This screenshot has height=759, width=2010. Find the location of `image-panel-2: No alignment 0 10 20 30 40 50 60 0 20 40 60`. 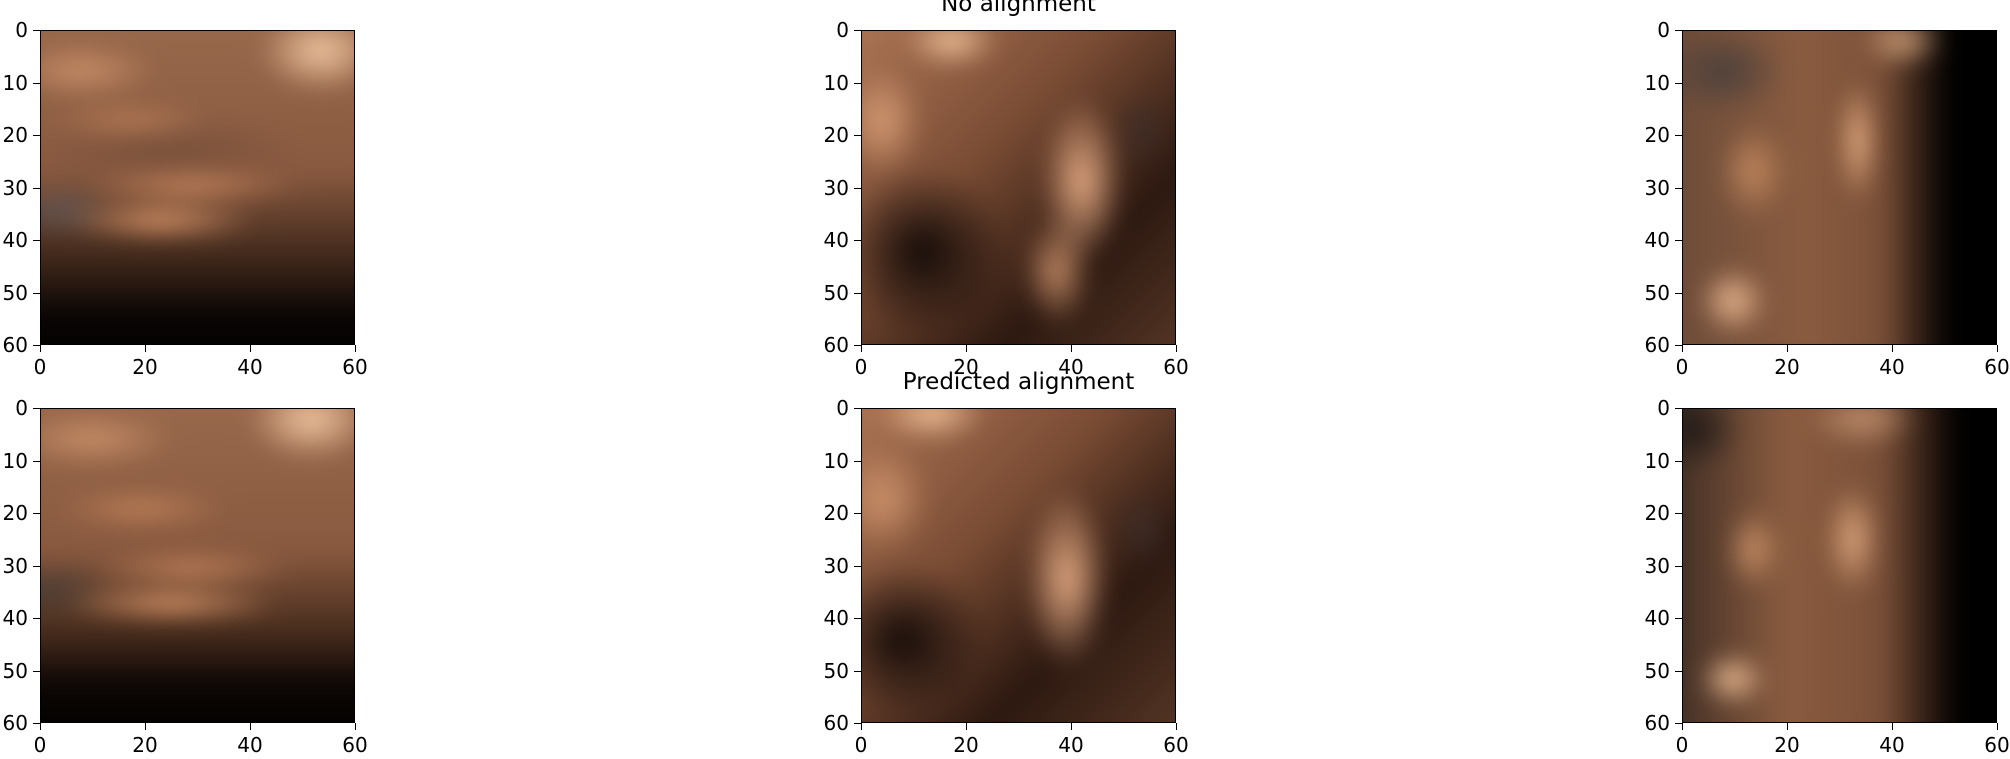

image-panel-2: No alignment 0 10 20 30 40 50 60 0 20 40 60 is located at coordinates (1006, 189).